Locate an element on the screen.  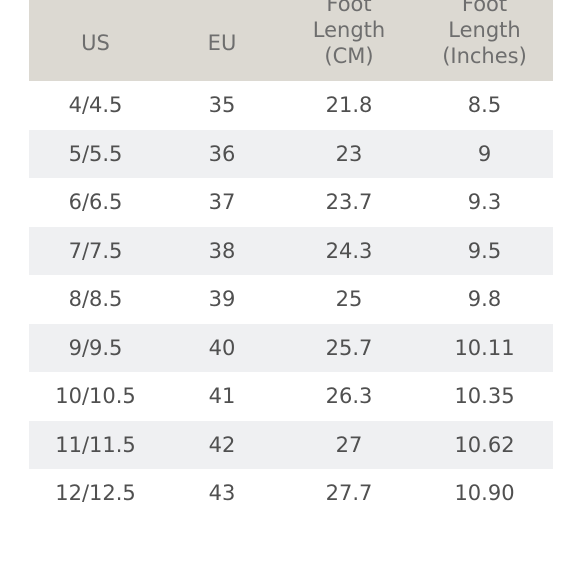
header-us-label: US is located at coordinates (95, 42).